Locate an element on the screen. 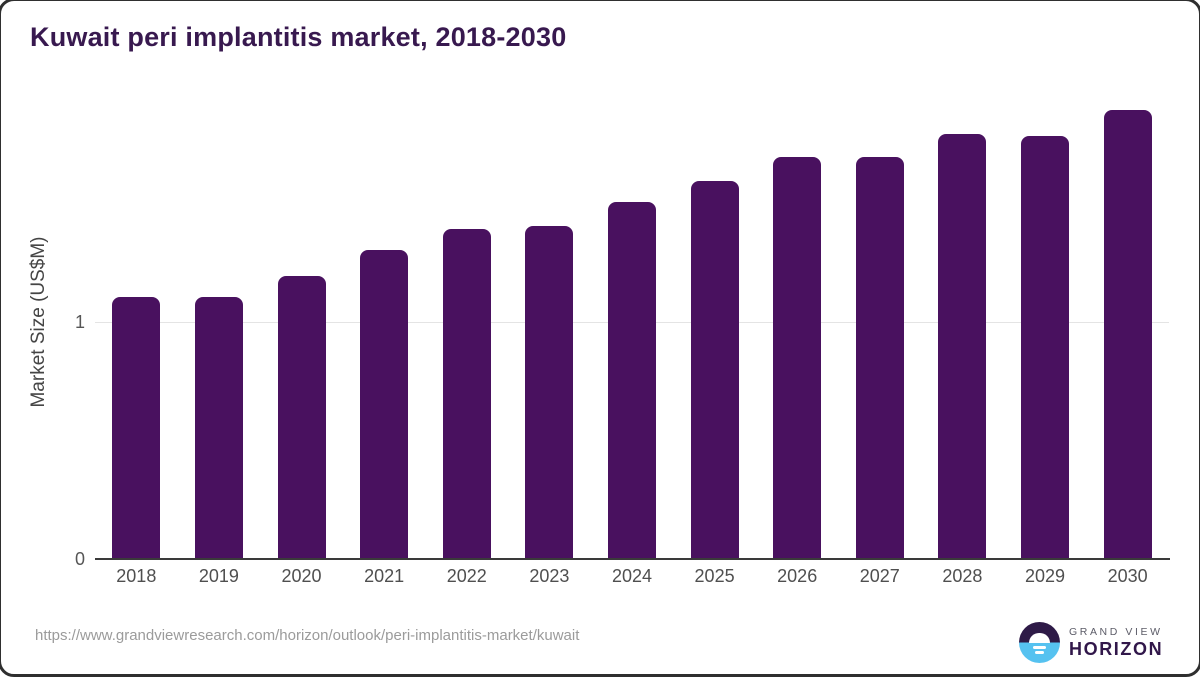 The width and height of the screenshot is (1200, 677). y-tick-label-1: 1 is located at coordinates (79, 322).